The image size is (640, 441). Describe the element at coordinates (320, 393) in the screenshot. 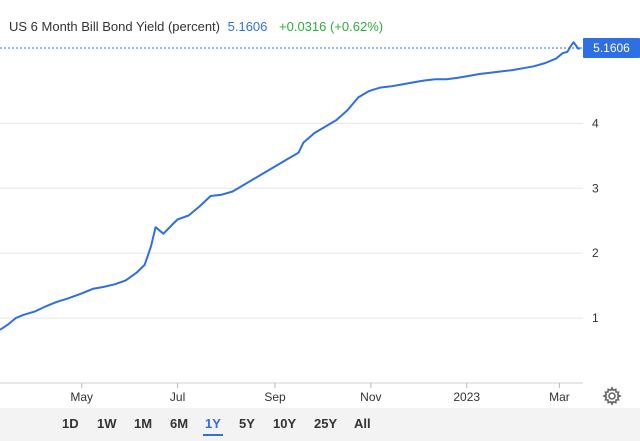

I see `x-axis: May Jul Sep Nov 2023 Mar` at that location.